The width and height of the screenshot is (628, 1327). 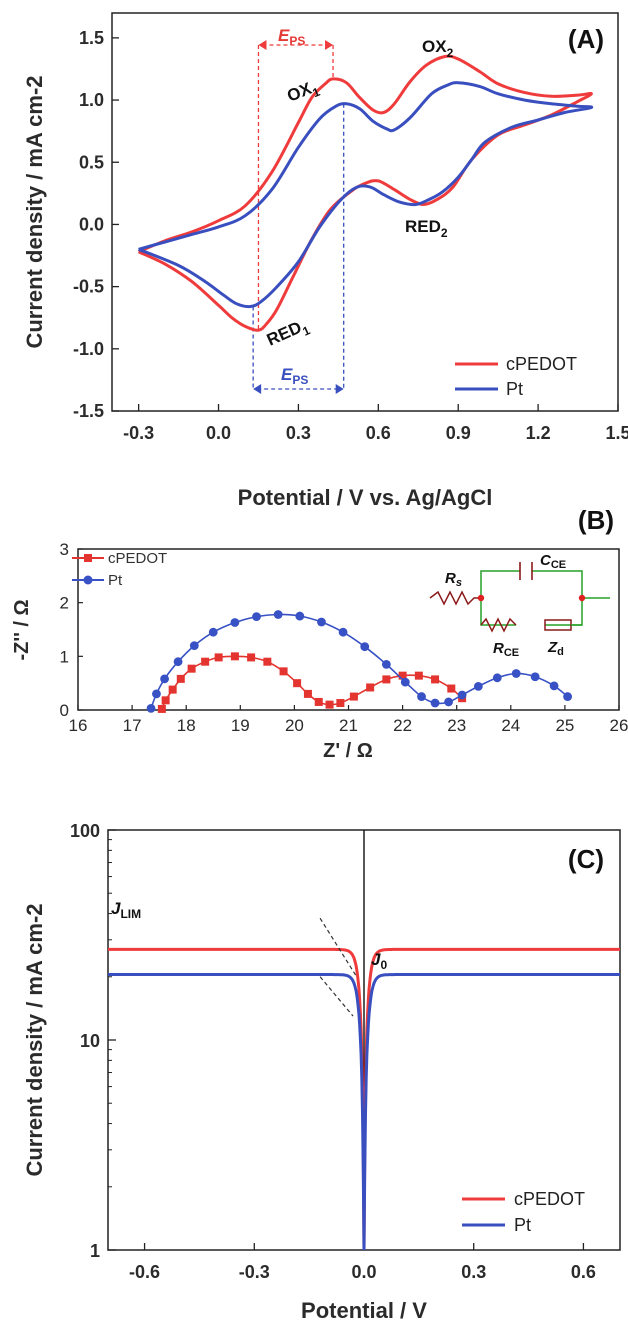 I want to click on panel-a-ox1-label: OX1, so click(x=303, y=92).